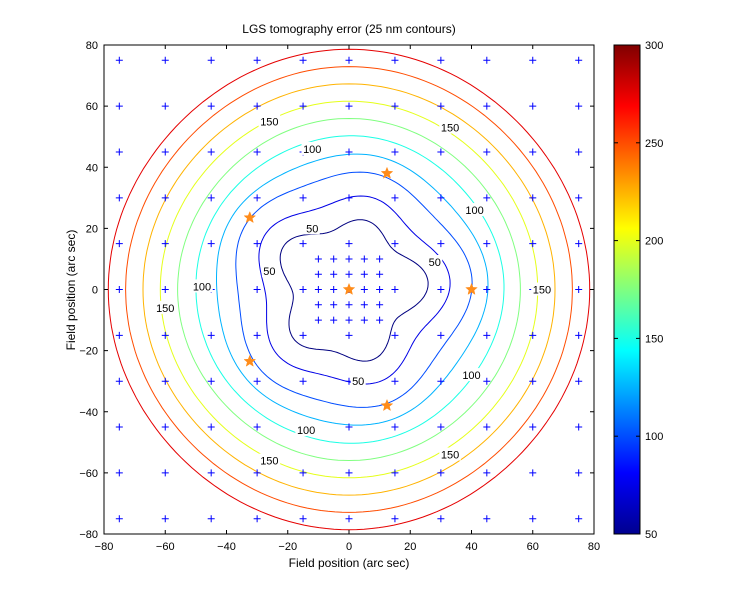  Describe the element at coordinates (348, 29) in the screenshot. I see `chart-title: LGS tomography error (25 nm contours)` at that location.